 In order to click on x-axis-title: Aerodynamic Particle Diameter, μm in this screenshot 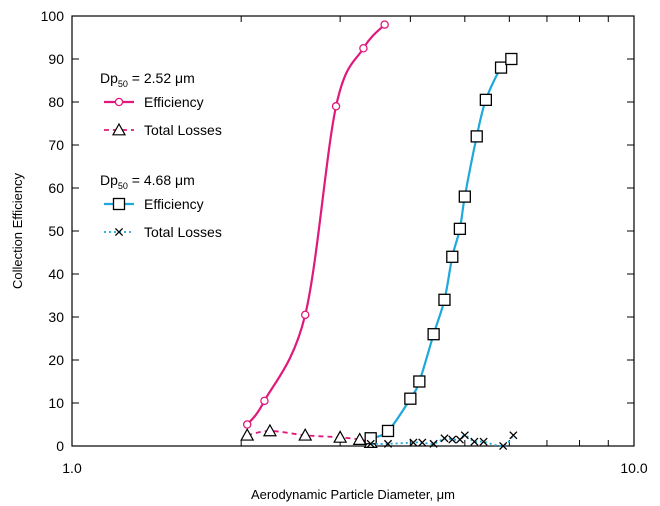, I will do `click(353, 494)`.